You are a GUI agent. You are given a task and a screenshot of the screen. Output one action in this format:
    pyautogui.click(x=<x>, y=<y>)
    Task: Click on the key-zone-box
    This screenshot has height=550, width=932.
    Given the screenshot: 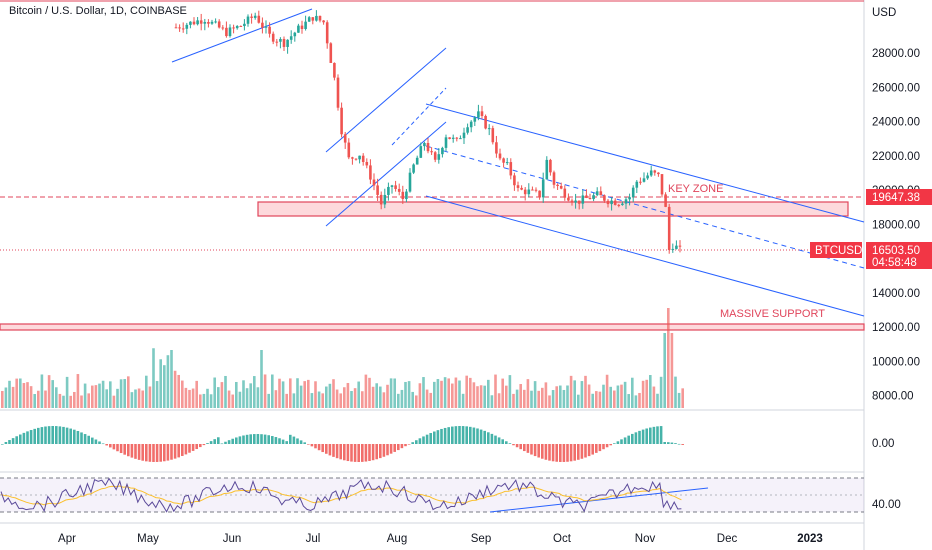 What is the action you would take?
    pyautogui.click(x=553, y=209)
    